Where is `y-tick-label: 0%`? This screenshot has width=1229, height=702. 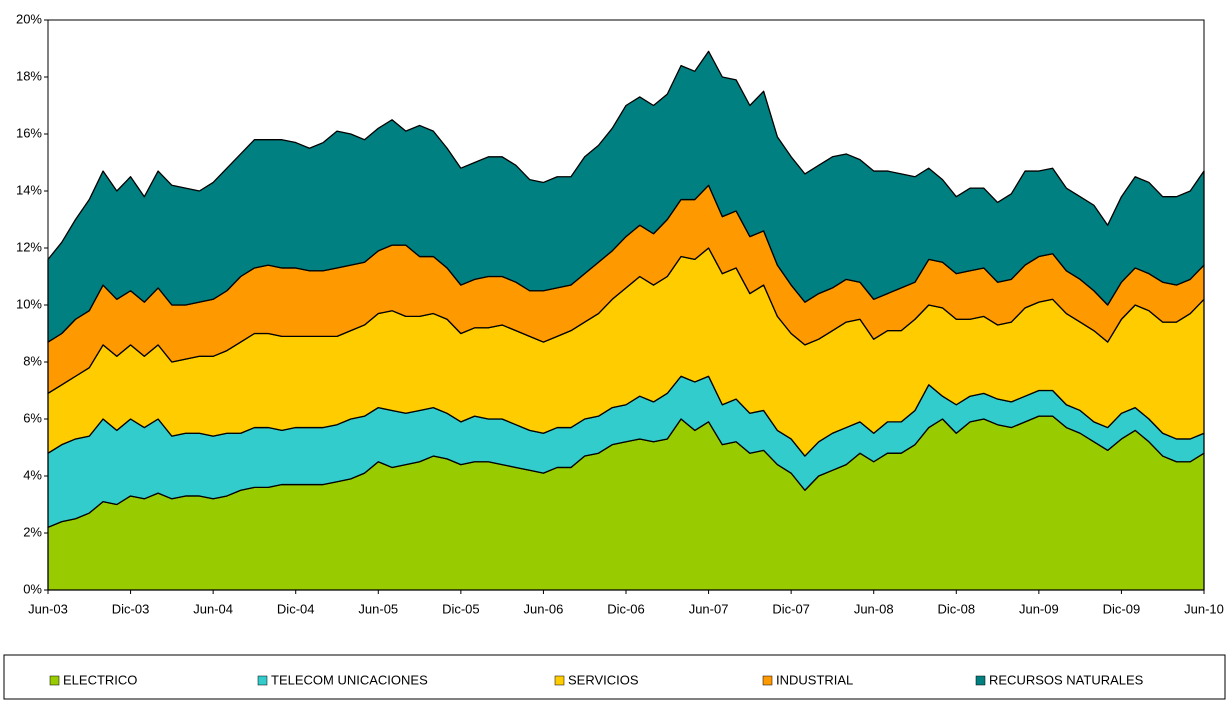
y-tick-label: 0% is located at coordinates (32, 588).